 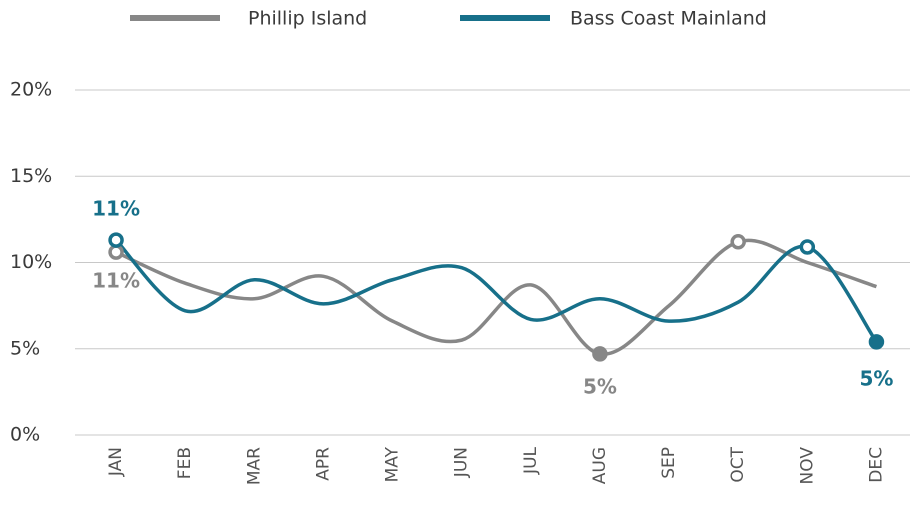 What do you see at coordinates (876, 465) in the screenshot?
I see `x-tick-label: DEC` at bounding box center [876, 465].